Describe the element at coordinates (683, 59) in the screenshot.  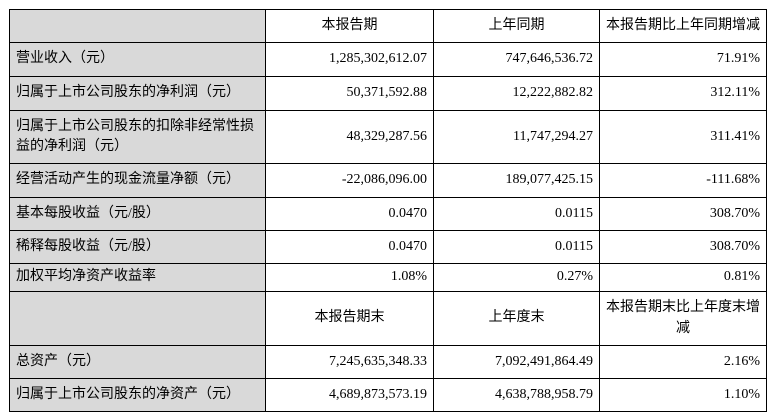
I see `value-change: 71.91%` at that location.